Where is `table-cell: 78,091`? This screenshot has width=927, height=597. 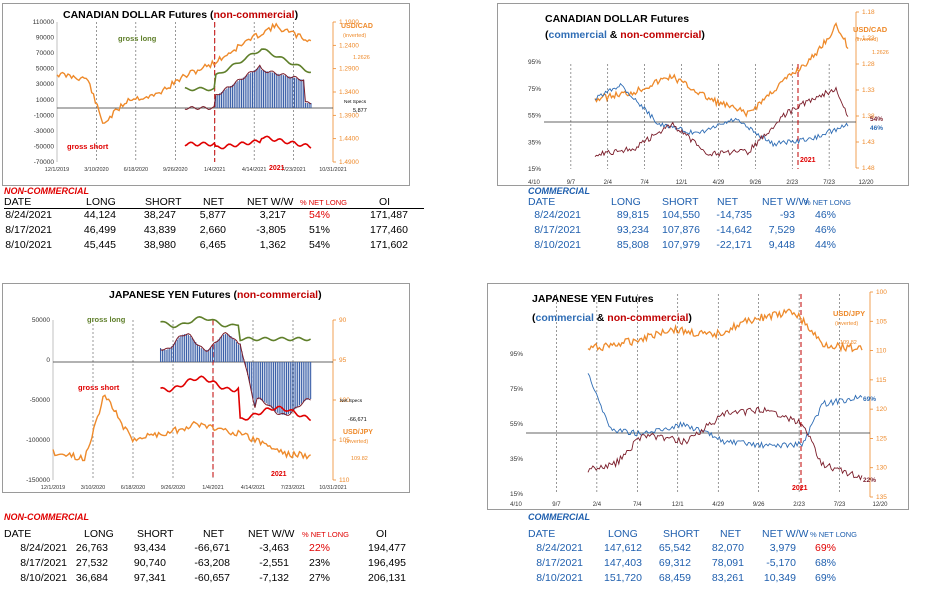 table-cell: 78,091 is located at coordinates (727, 563).